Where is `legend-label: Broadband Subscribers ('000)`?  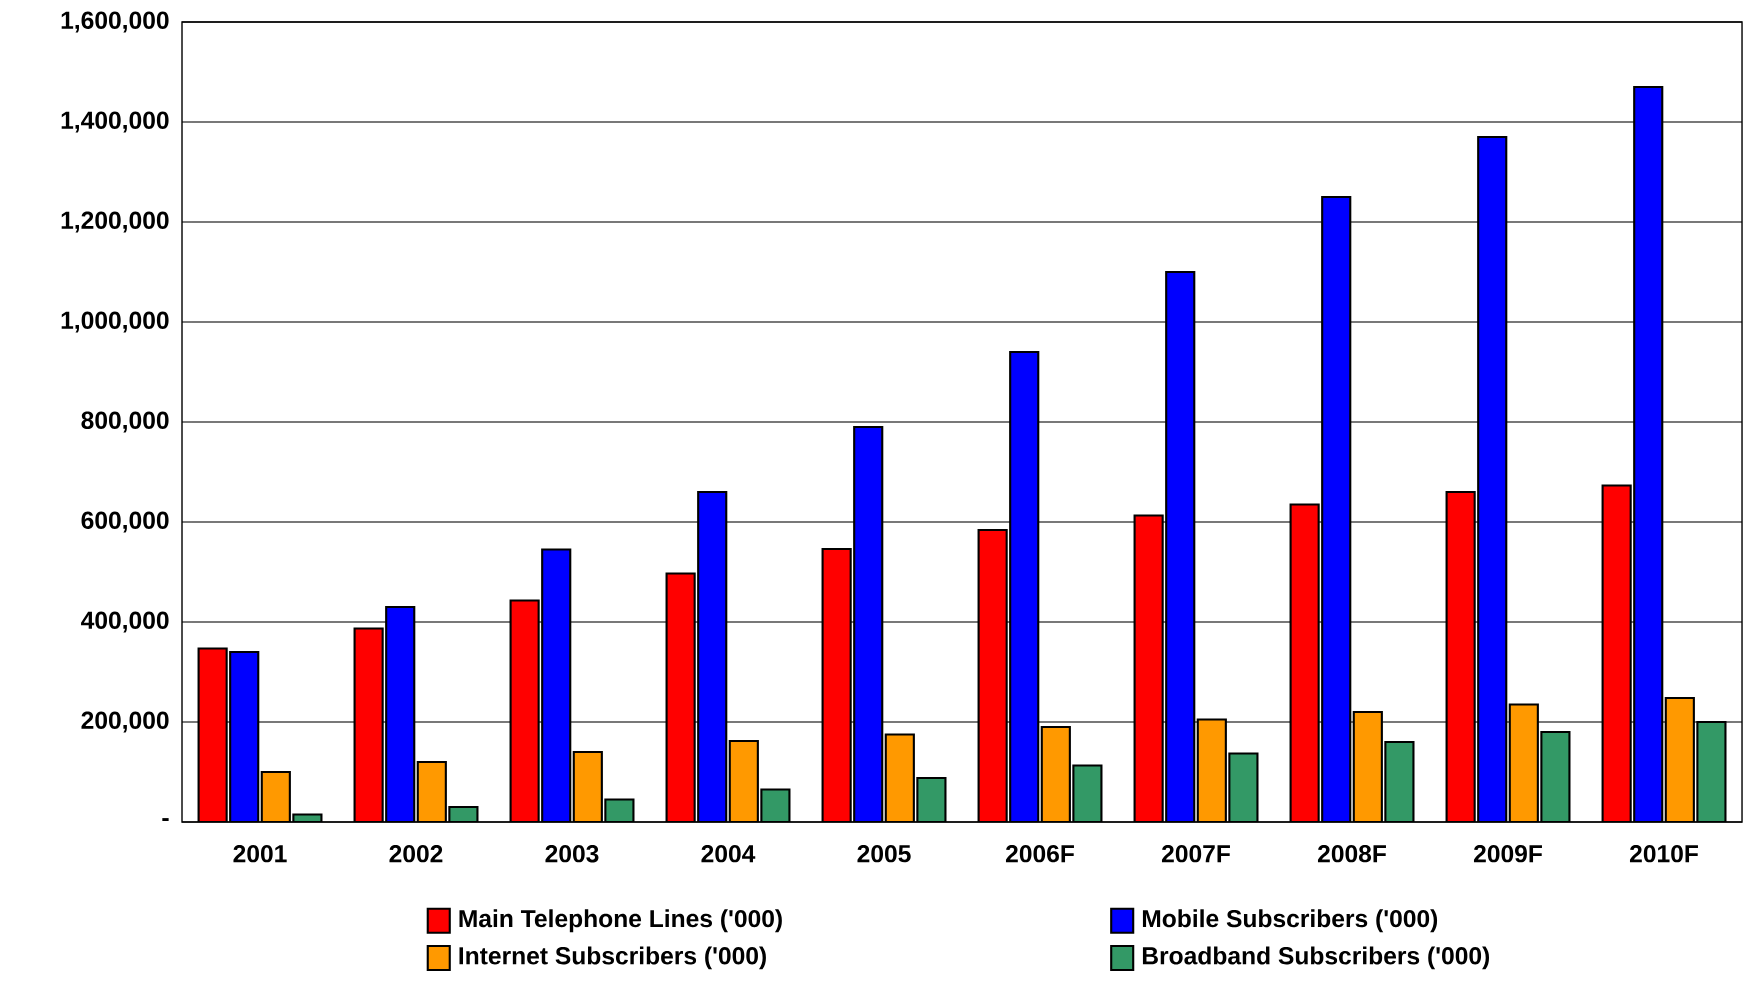
legend-label: Broadband Subscribers ('000) is located at coordinates (1316, 958).